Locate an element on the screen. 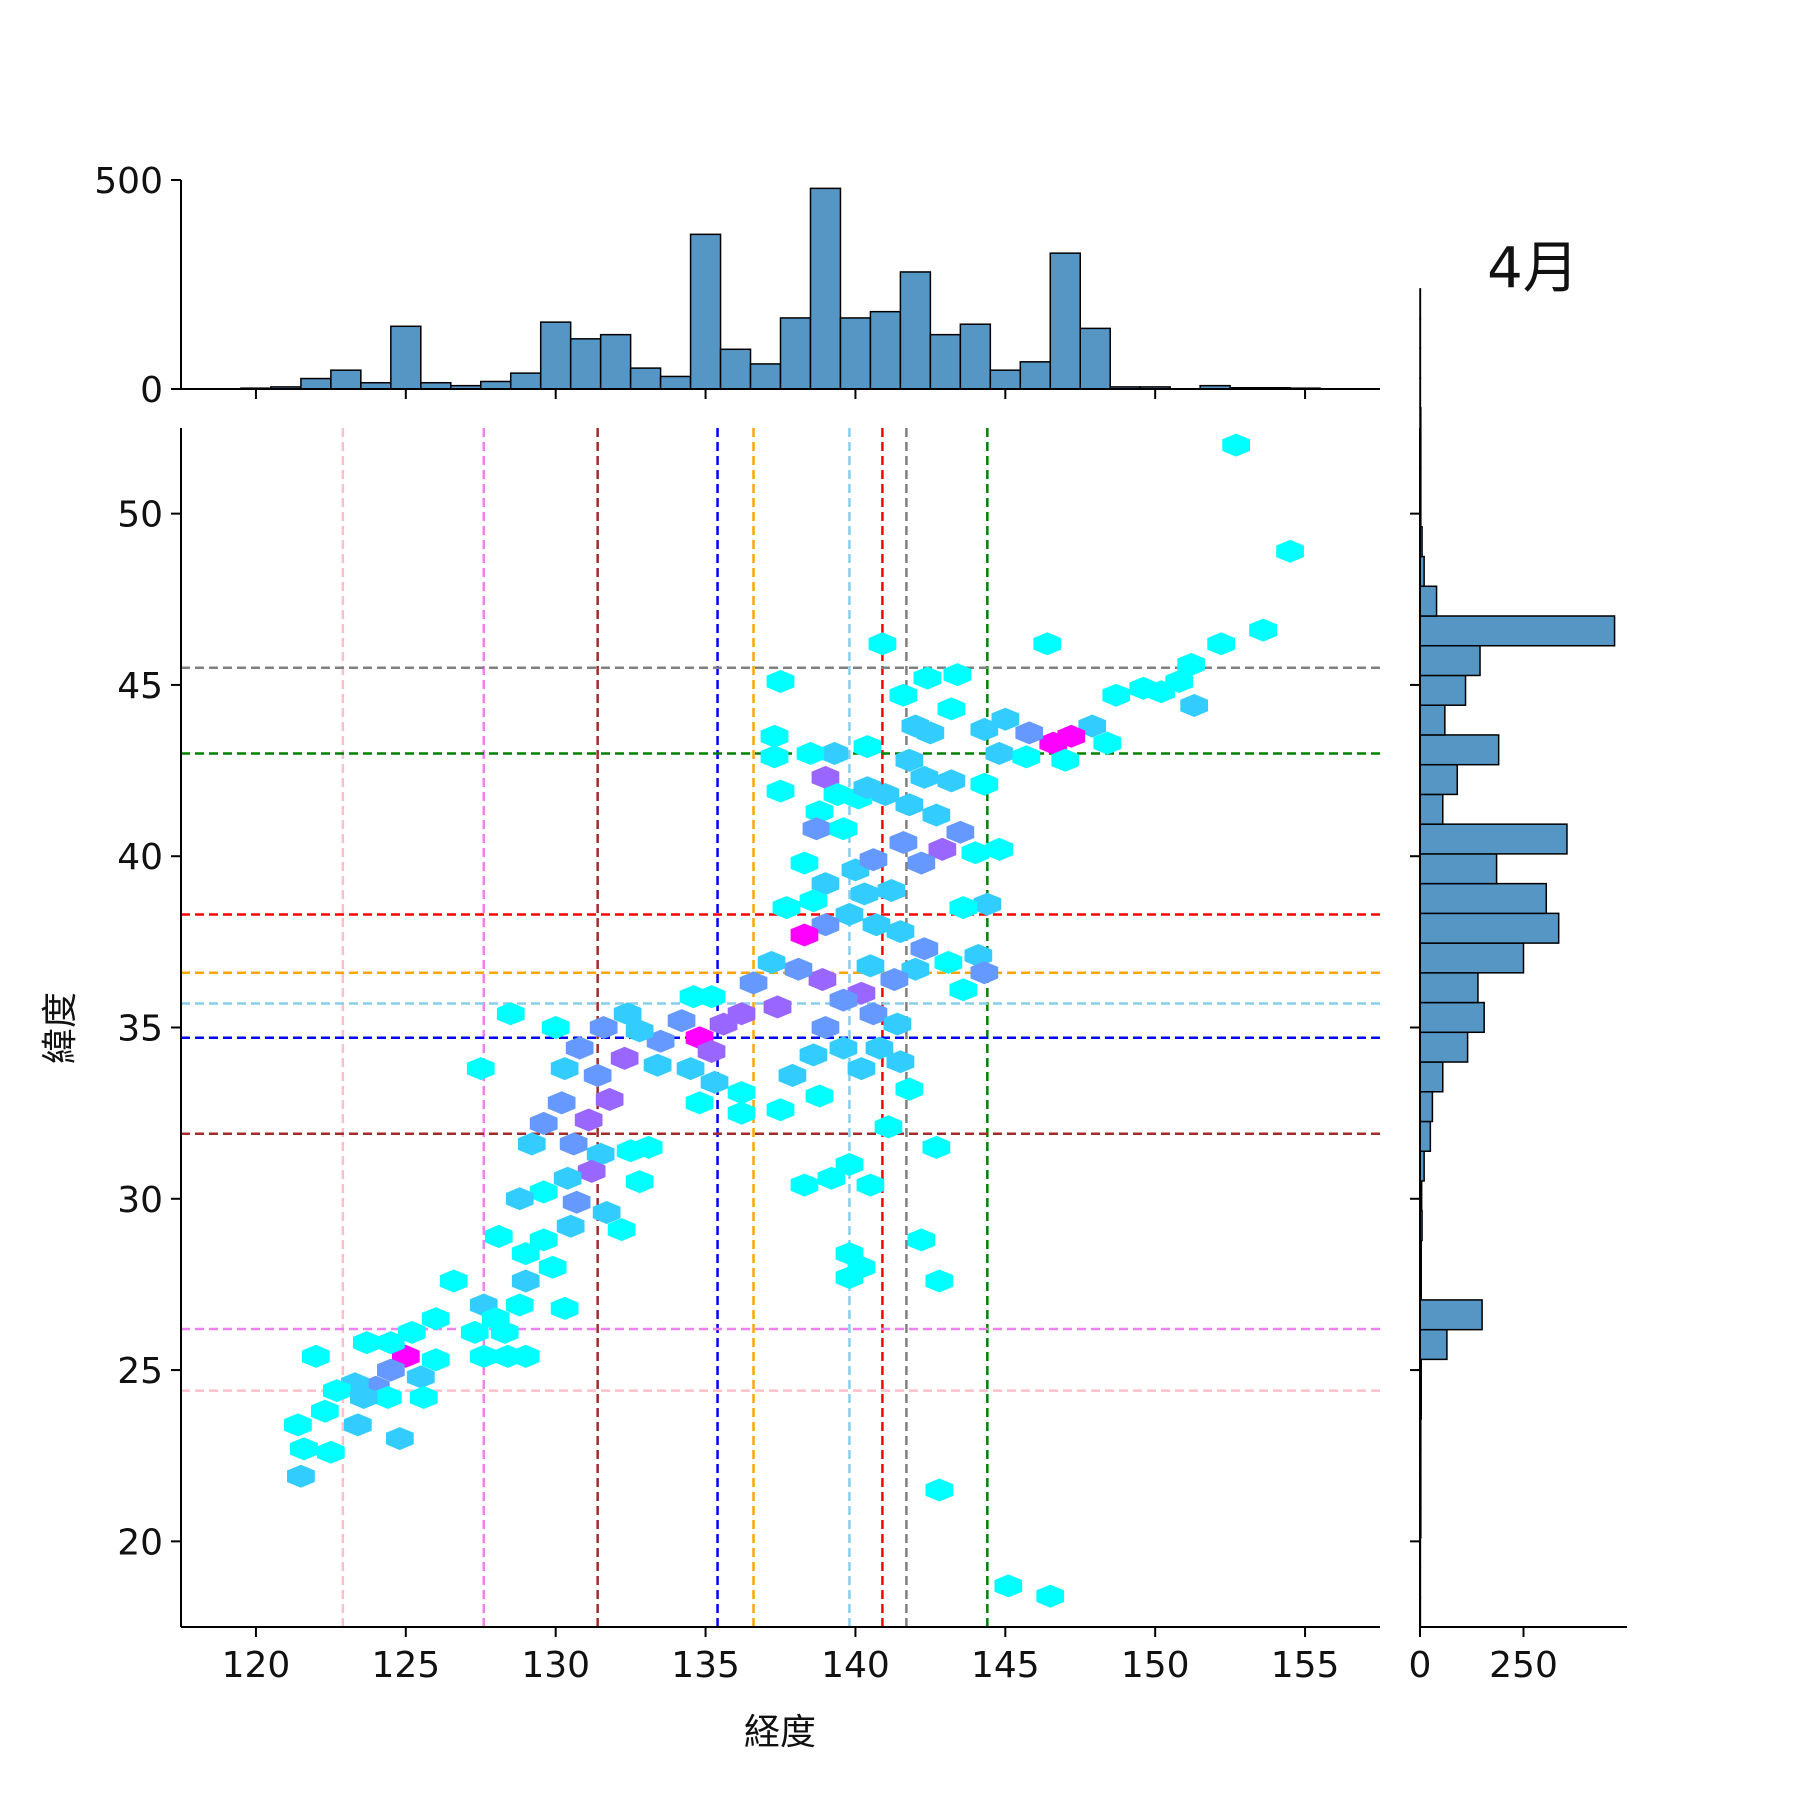 The width and height of the screenshot is (1800, 1800). top-hist-y-ticks: 0 500 is located at coordinates (137, 286).